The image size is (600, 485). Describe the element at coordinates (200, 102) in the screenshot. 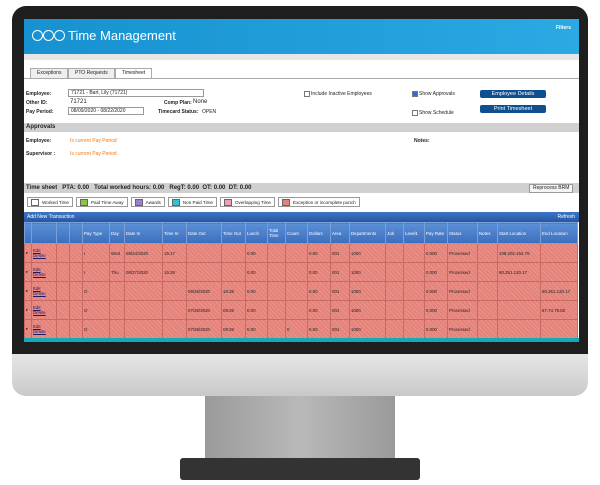

I see `field-value: None` at that location.